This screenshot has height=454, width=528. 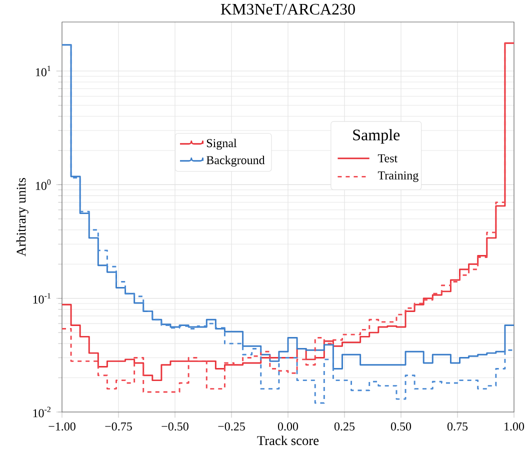 What do you see at coordinates (287, 9) in the screenshot?
I see `chart-title: KM3NeT/ARCA230` at bounding box center [287, 9].